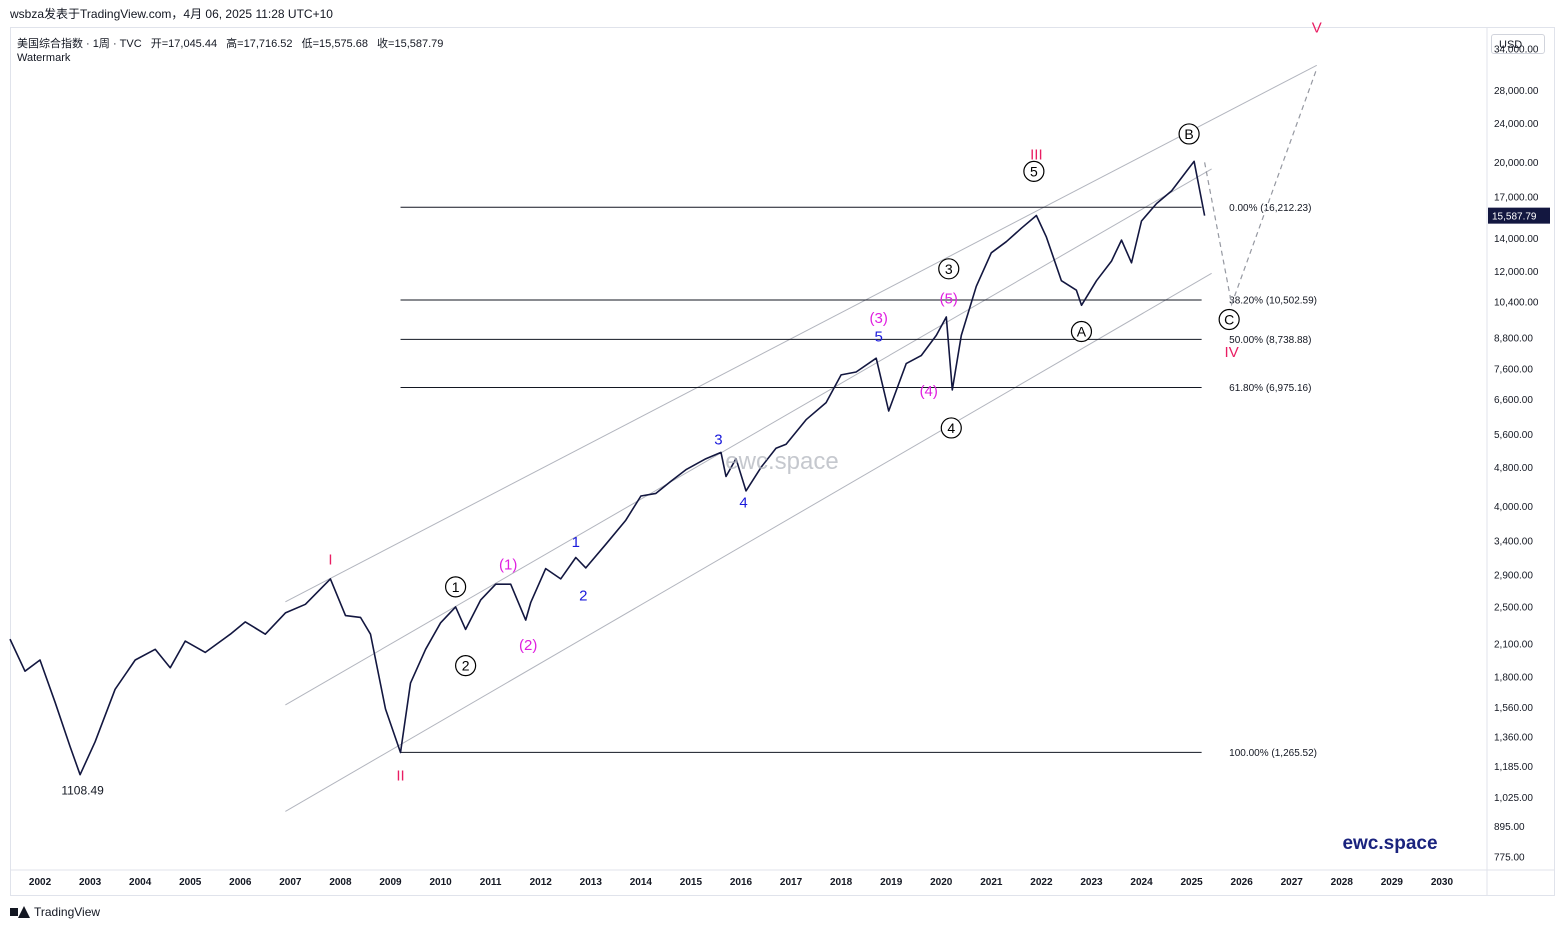 The width and height of the screenshot is (1565, 931). I want to click on y-tick-label: 7,600.00, so click(1513, 370).